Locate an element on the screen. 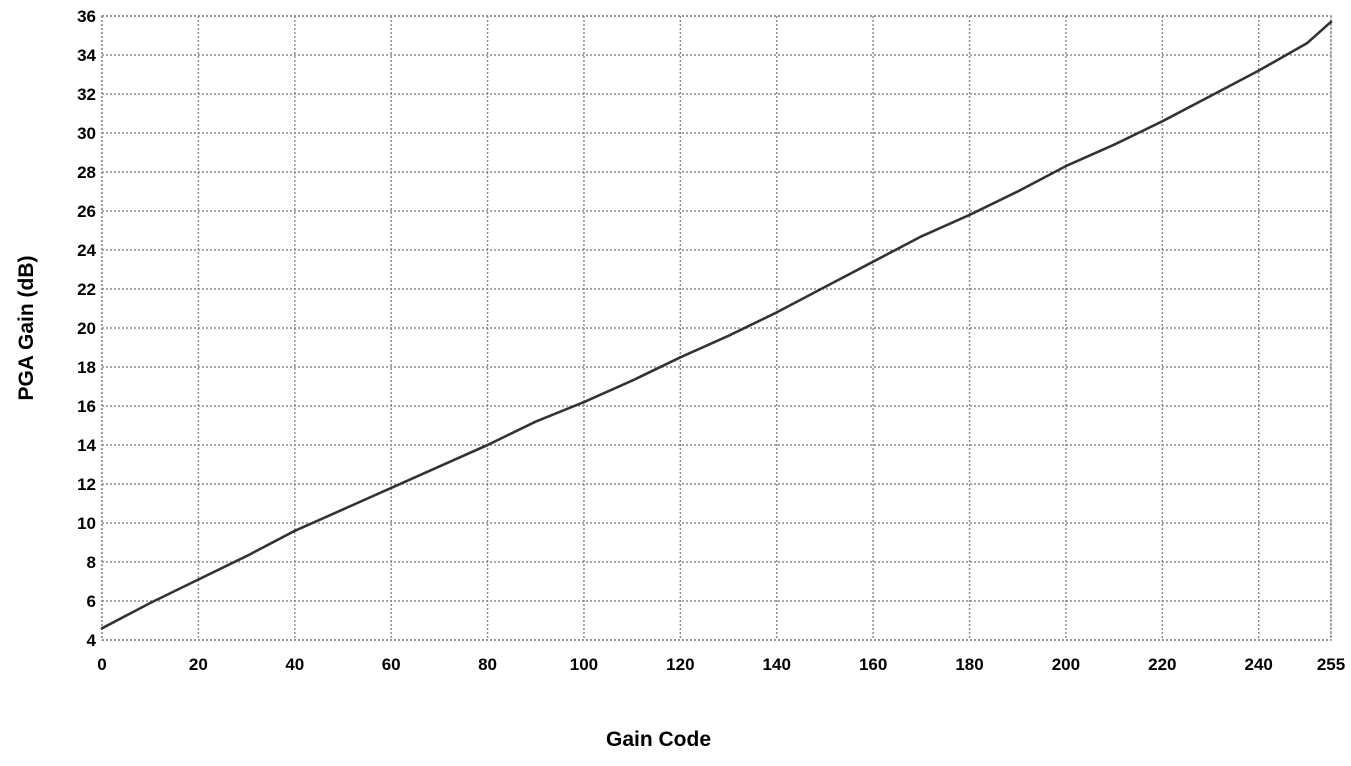 Image resolution: width=1351 pixels, height=766 pixels. y-tick-label: 18 is located at coordinates (86, 367).